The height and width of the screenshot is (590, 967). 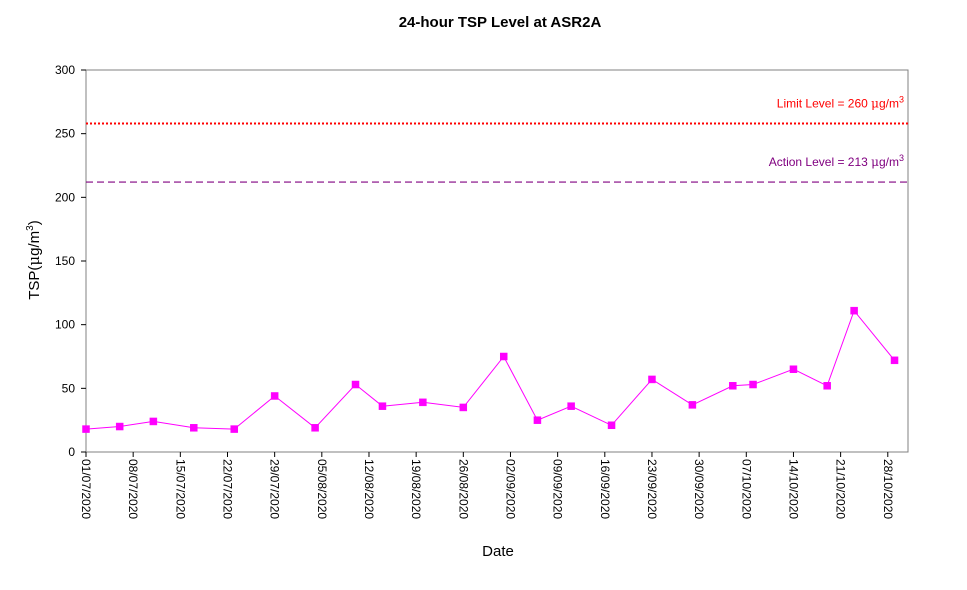 I want to click on y-axis: 0 50 100 150 200 250 300, so click(x=70, y=261).